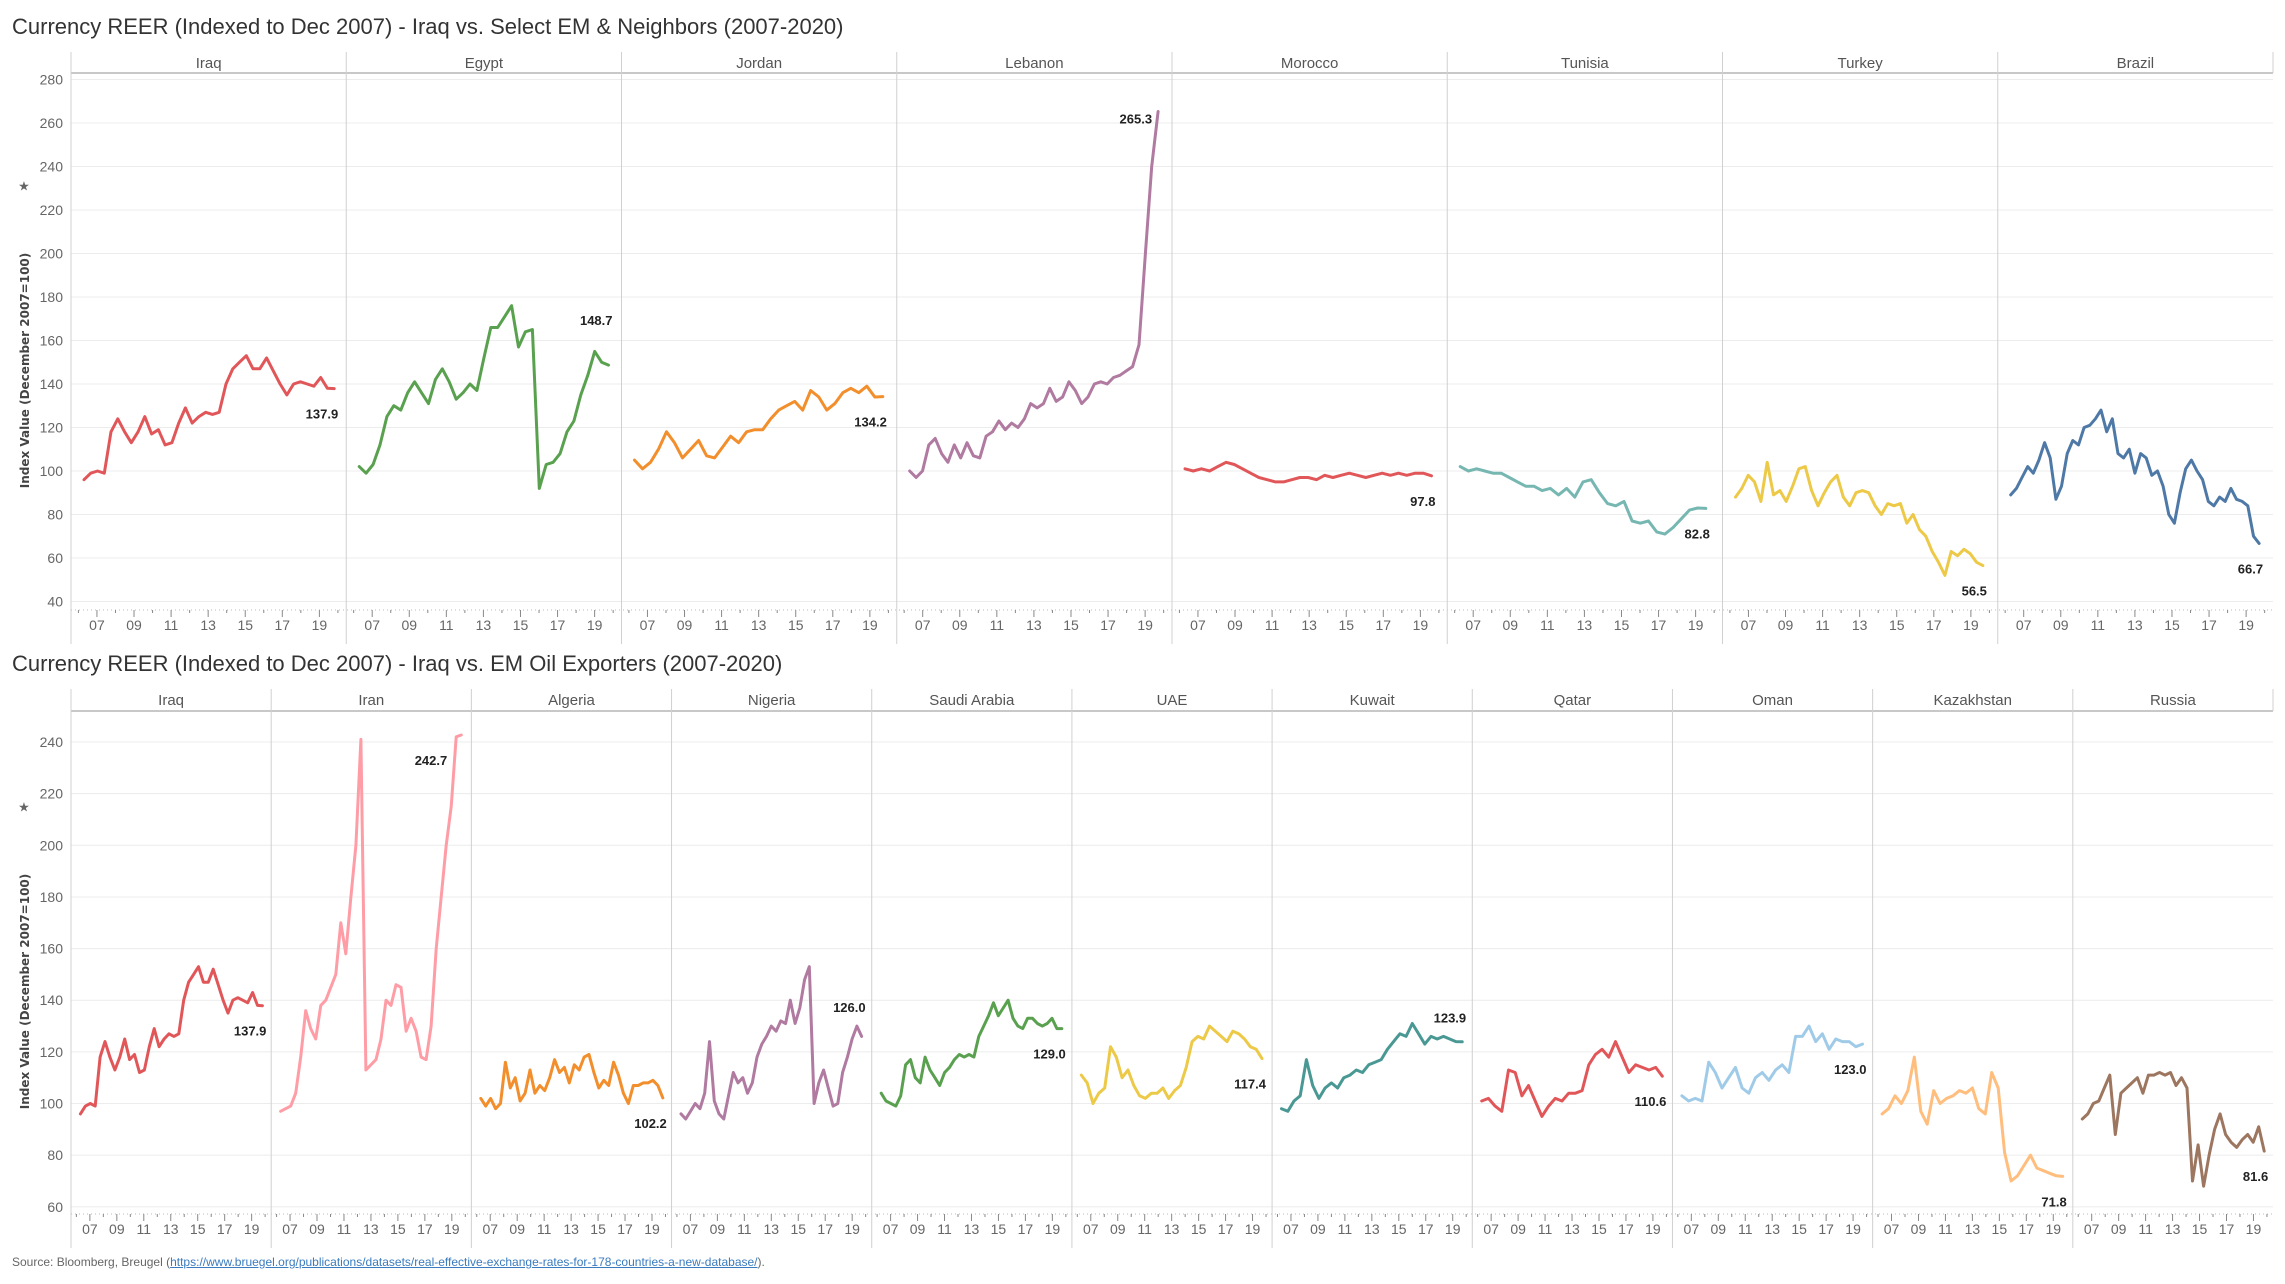 The width and height of the screenshot is (2285, 1284). I want to click on panel-header: Kuwait, so click(1373, 700).